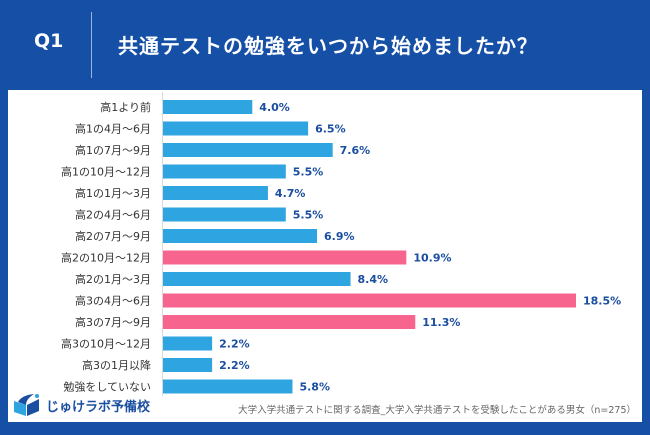 The height and width of the screenshot is (435, 650). What do you see at coordinates (49, 41) in the screenshot?
I see `question-number: Q1` at bounding box center [49, 41].